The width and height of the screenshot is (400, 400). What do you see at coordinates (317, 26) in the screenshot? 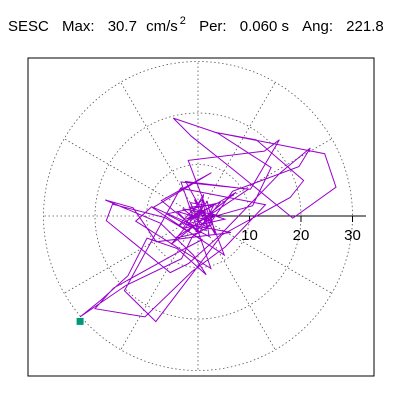
I see `angle-label: Ang:` at bounding box center [317, 26].